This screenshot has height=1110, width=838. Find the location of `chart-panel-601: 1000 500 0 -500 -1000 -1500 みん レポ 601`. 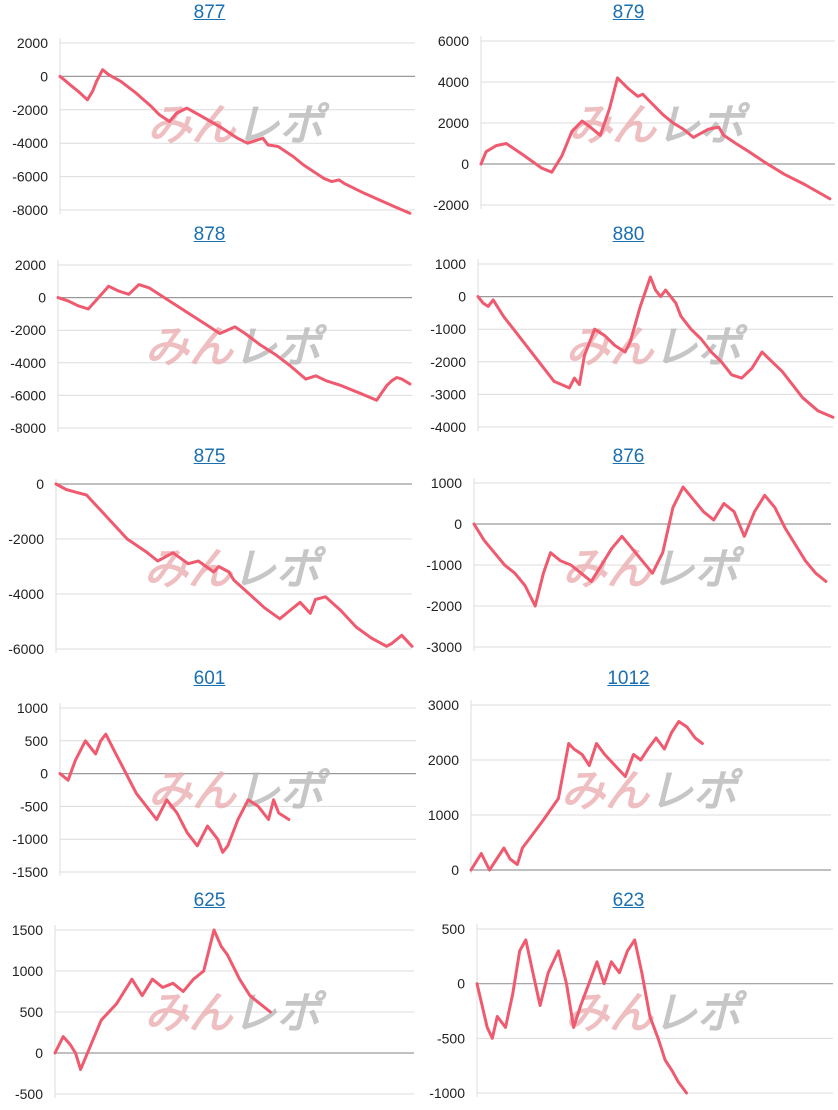

chart-panel-601: 1000 500 0 -500 -1000 -1500 みん レポ 601 is located at coordinates (209, 777).